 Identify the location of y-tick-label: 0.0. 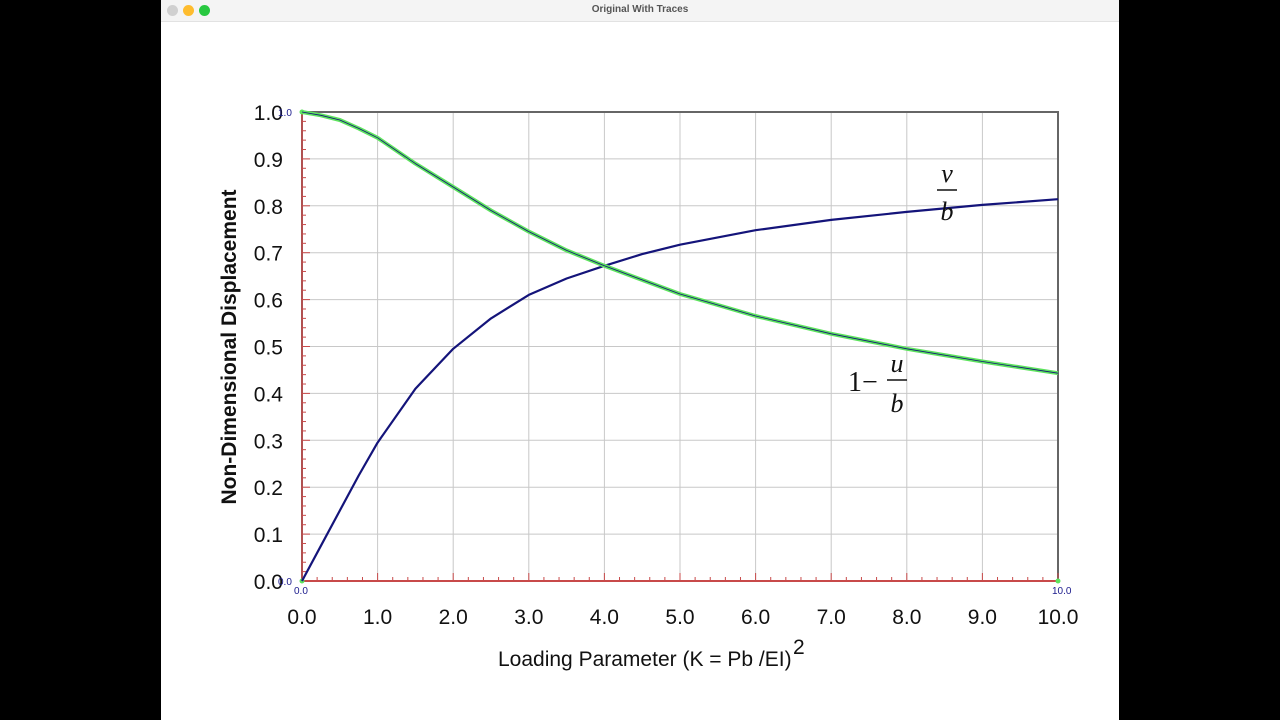
(268, 582).